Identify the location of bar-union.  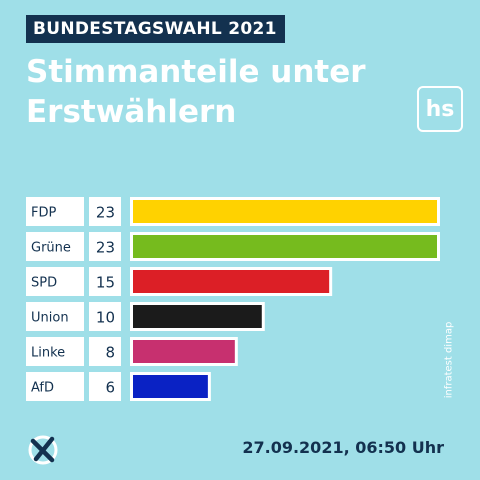
(197, 316).